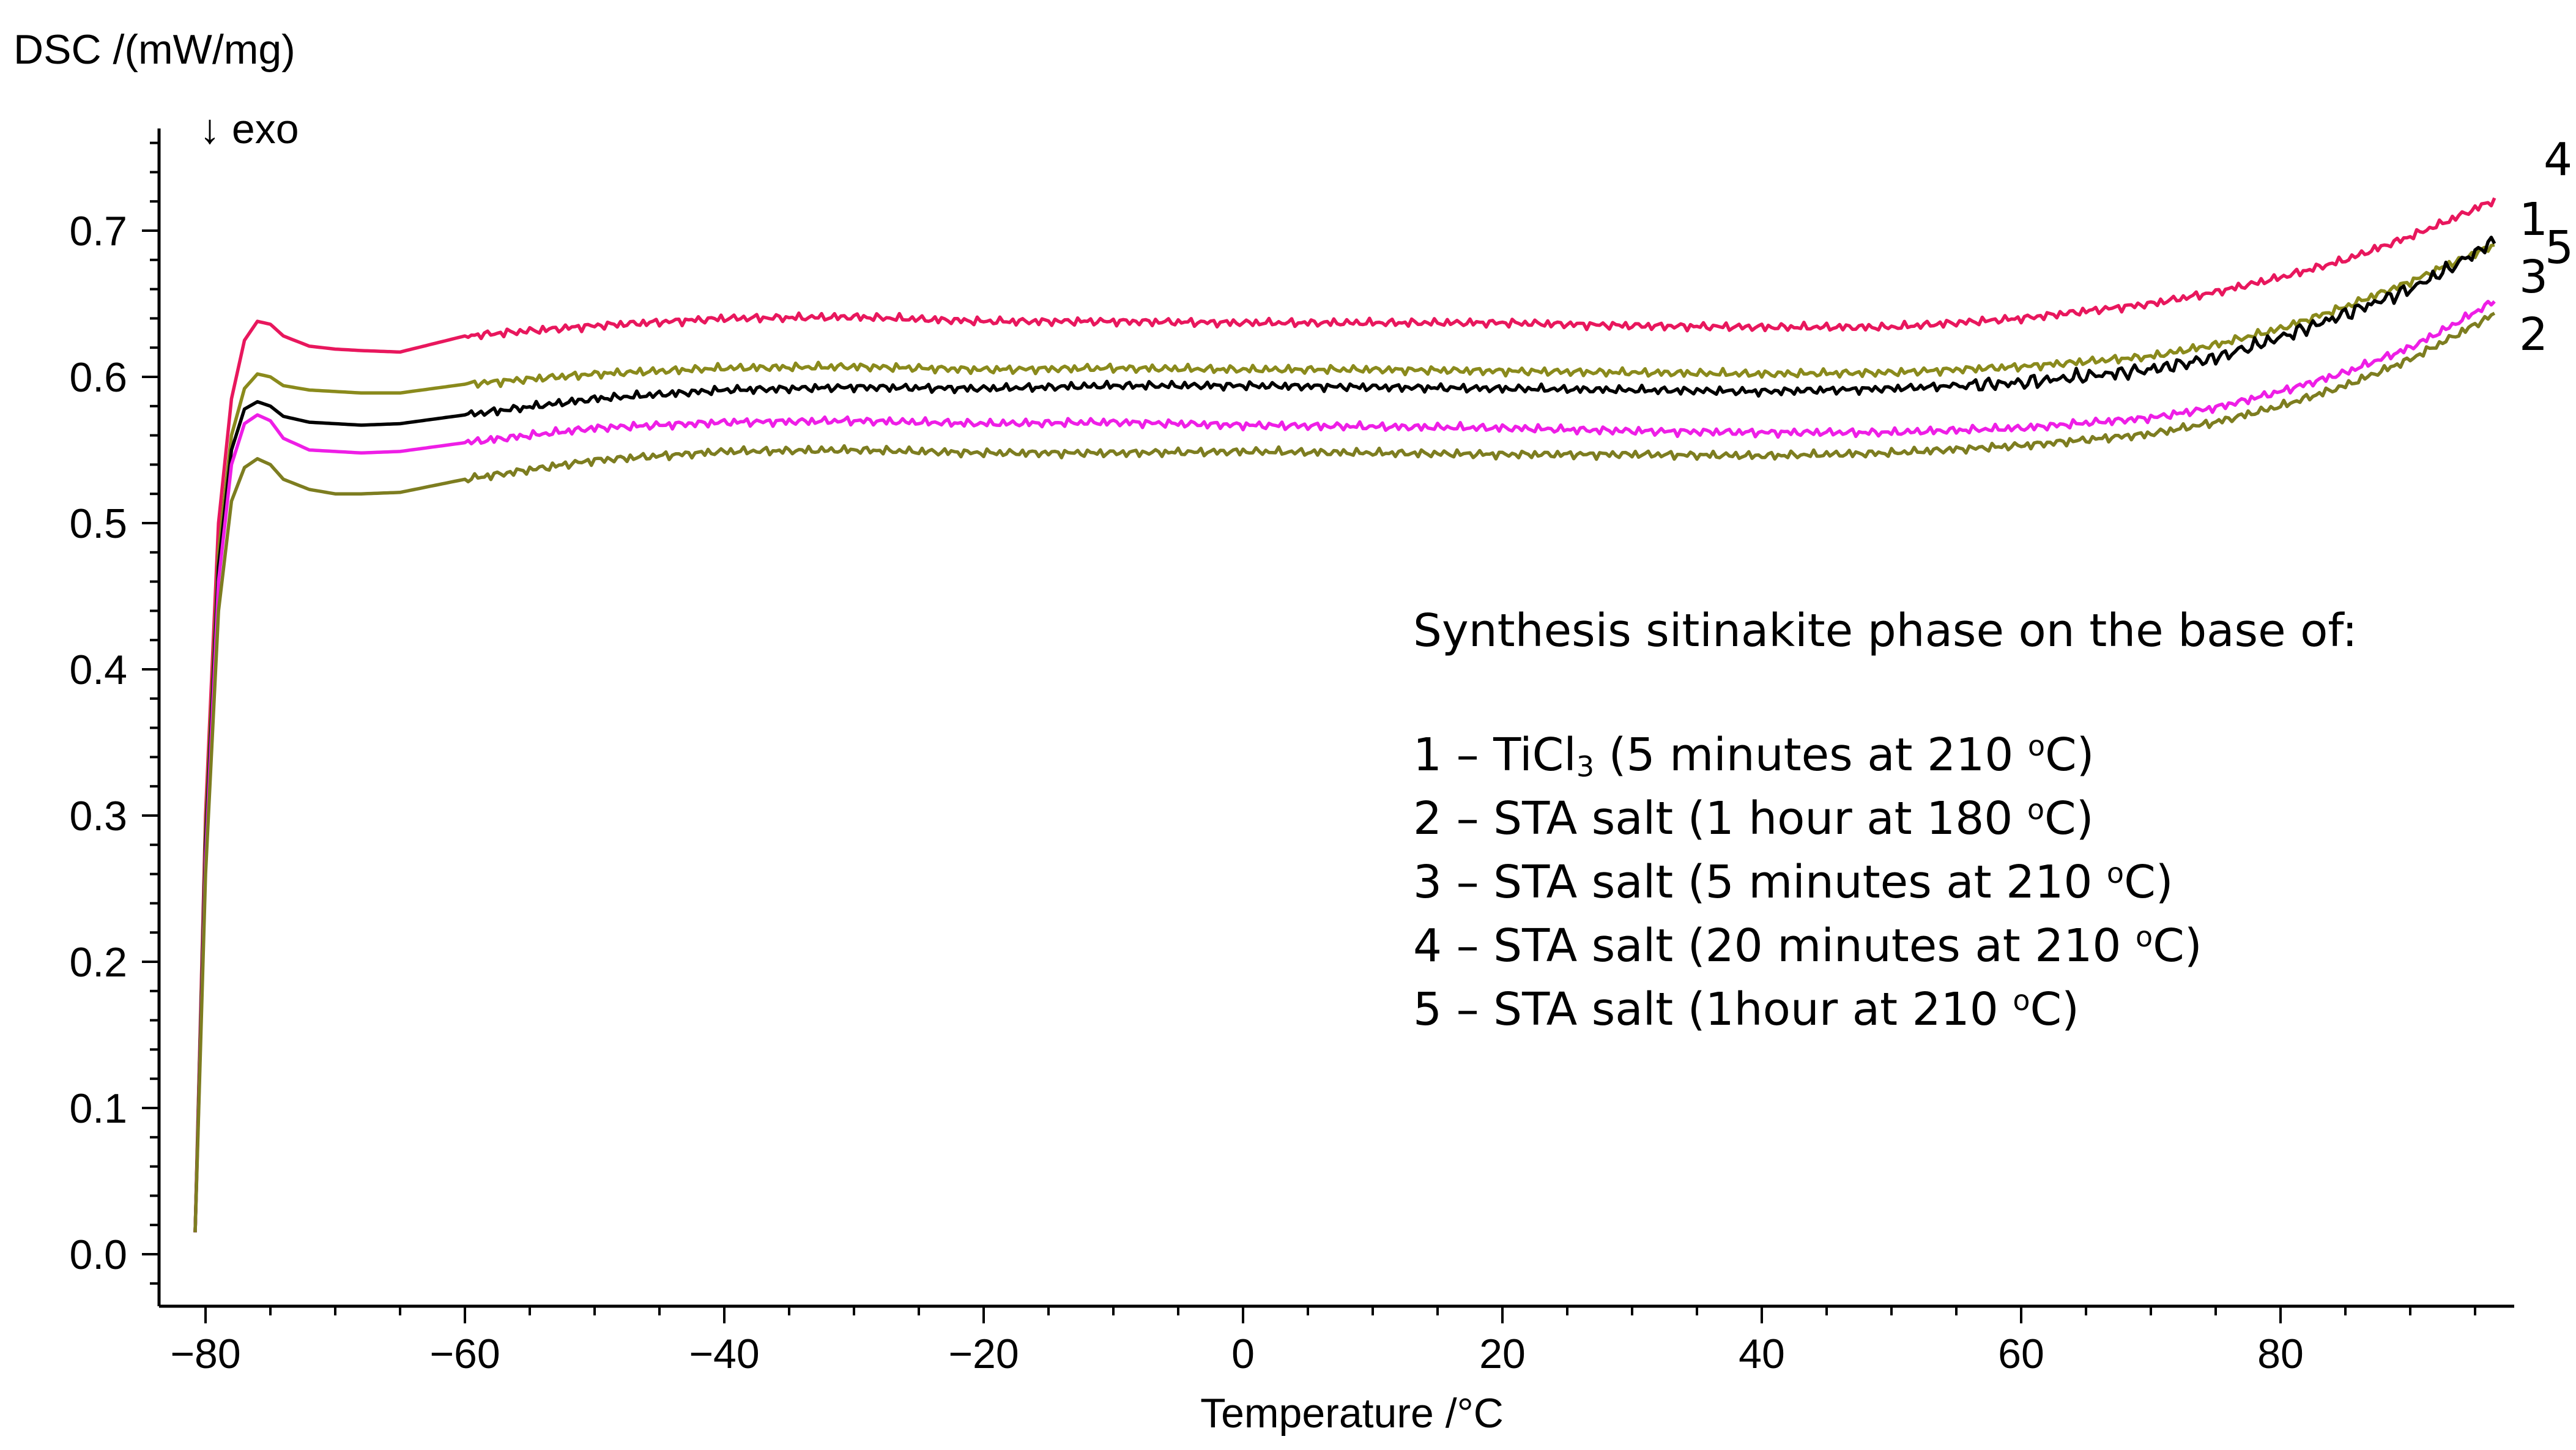 The image size is (2576, 1450). What do you see at coordinates (98, 670) in the screenshot?
I see `y-tick-label: 0.4` at bounding box center [98, 670].